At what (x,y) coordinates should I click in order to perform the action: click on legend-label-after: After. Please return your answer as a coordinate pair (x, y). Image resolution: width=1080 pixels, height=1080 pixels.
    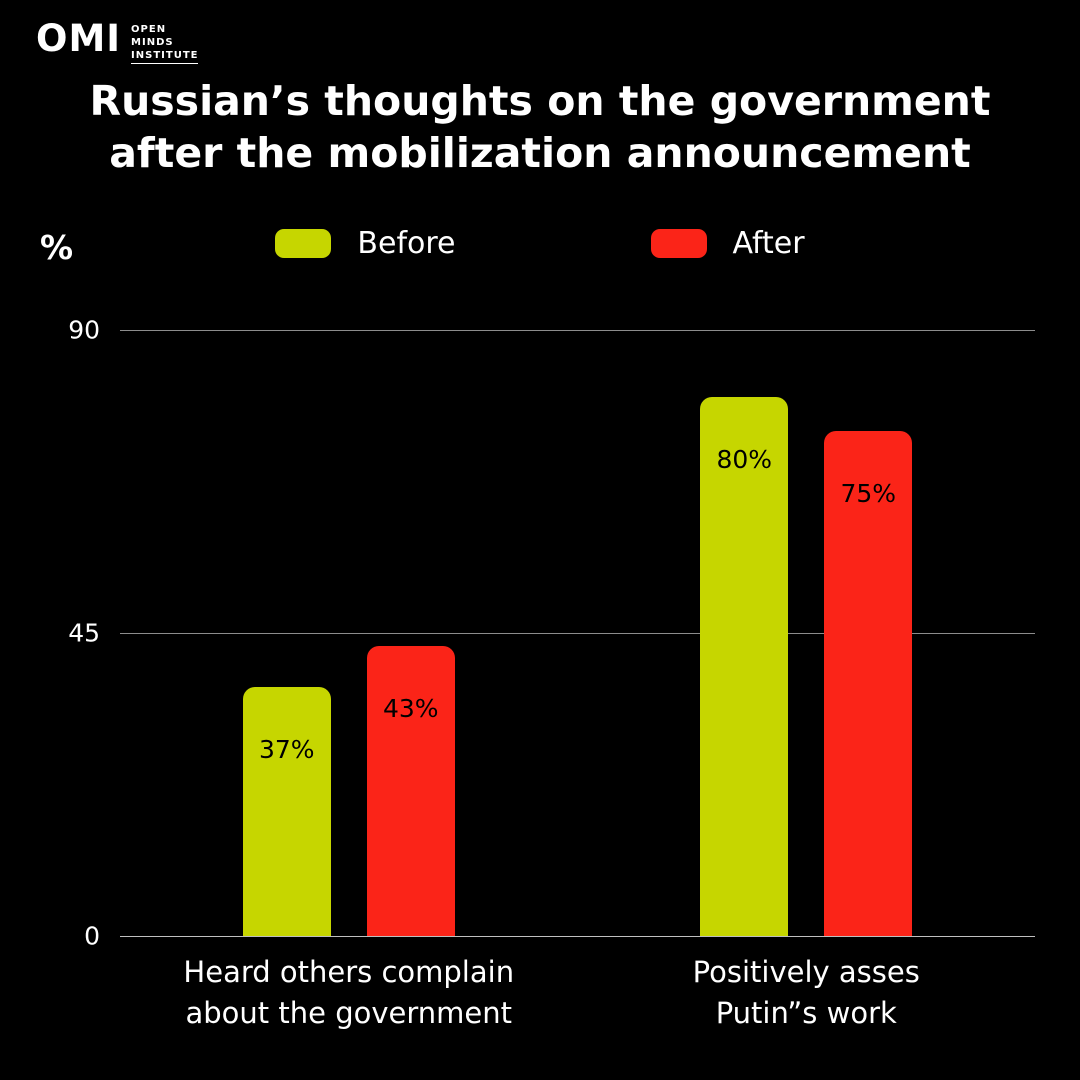
    Looking at the image, I should click on (768, 243).